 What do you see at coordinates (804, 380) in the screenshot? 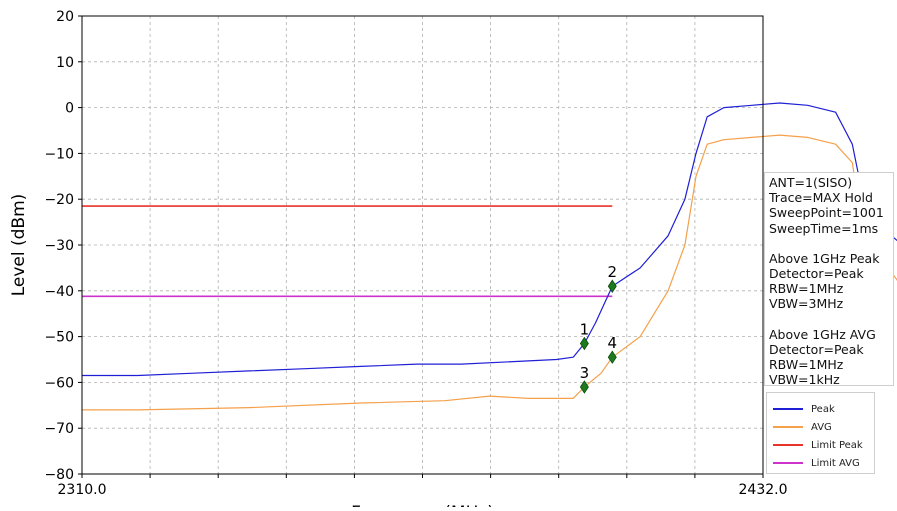
I see `info-line: VBW=1kHz` at bounding box center [804, 380].